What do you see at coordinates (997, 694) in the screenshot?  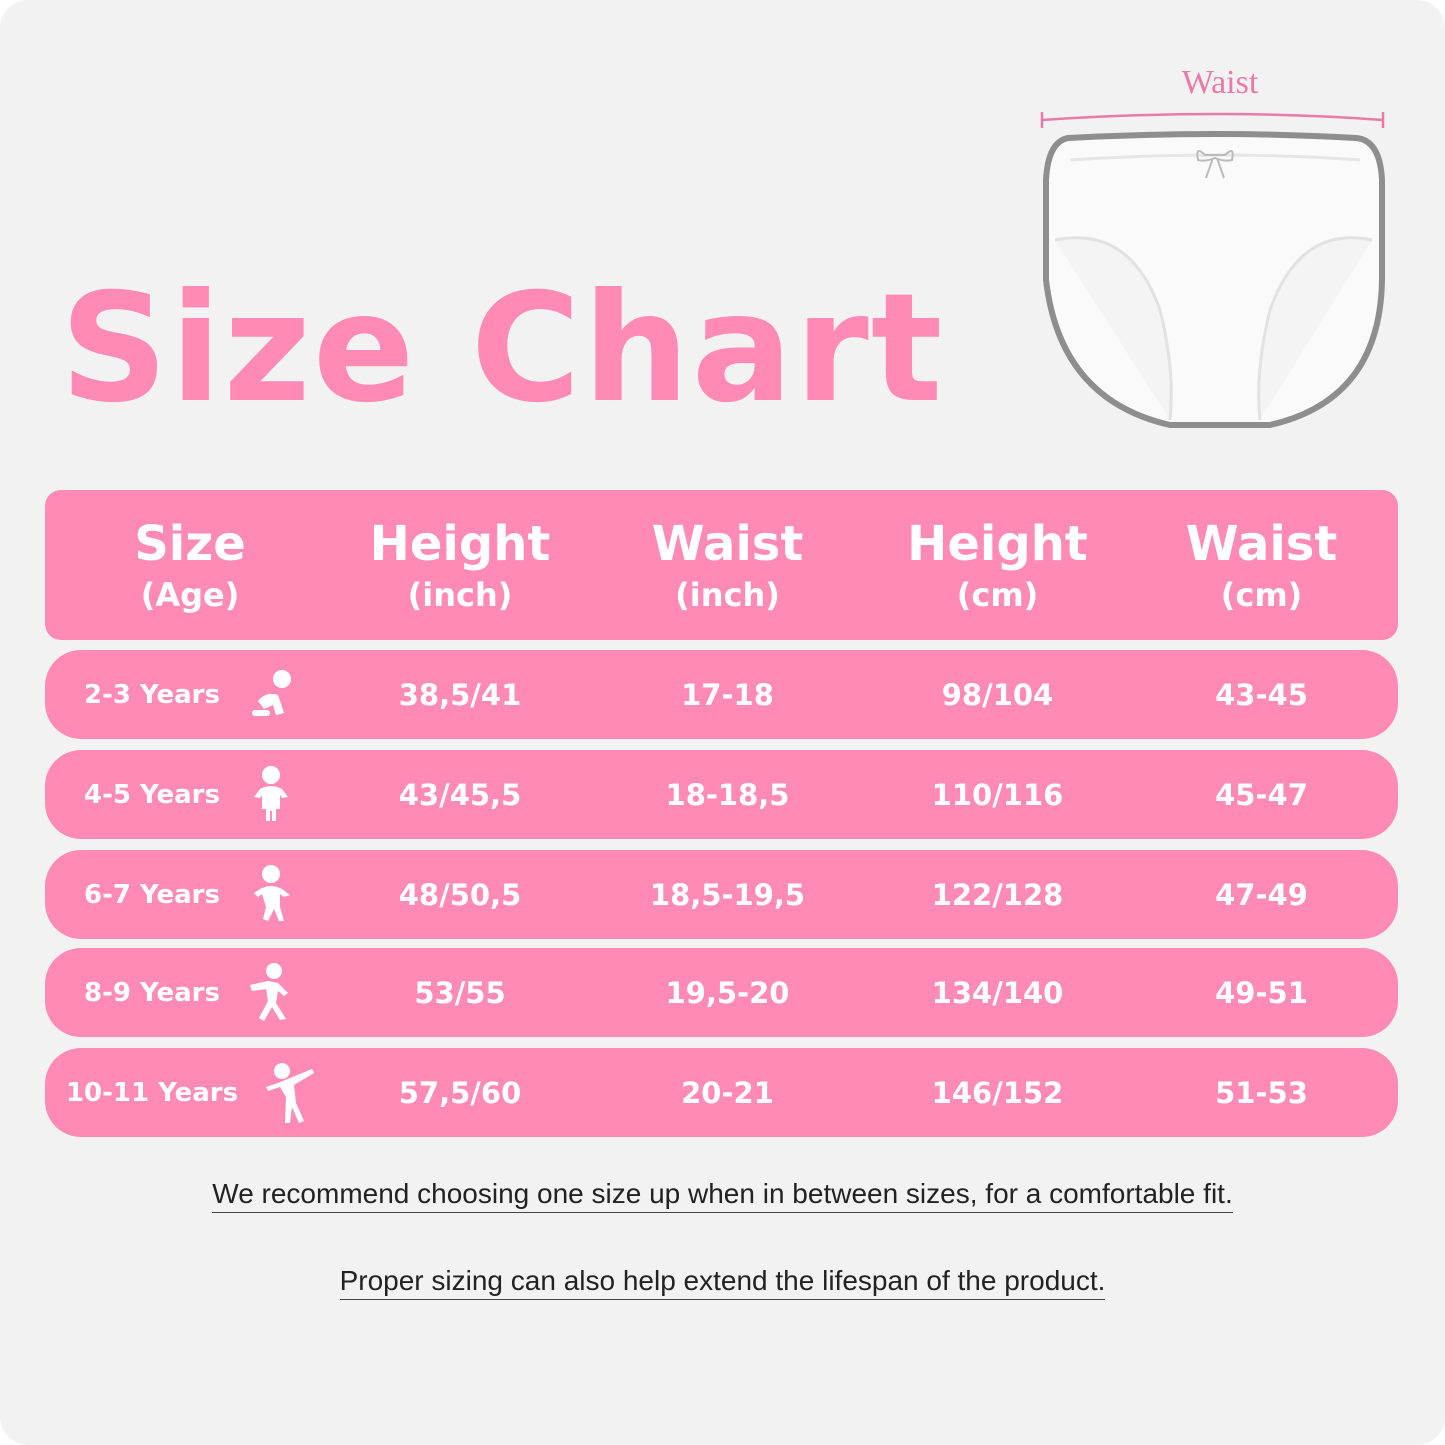 I see `height-cm-cell: 98/104` at bounding box center [997, 694].